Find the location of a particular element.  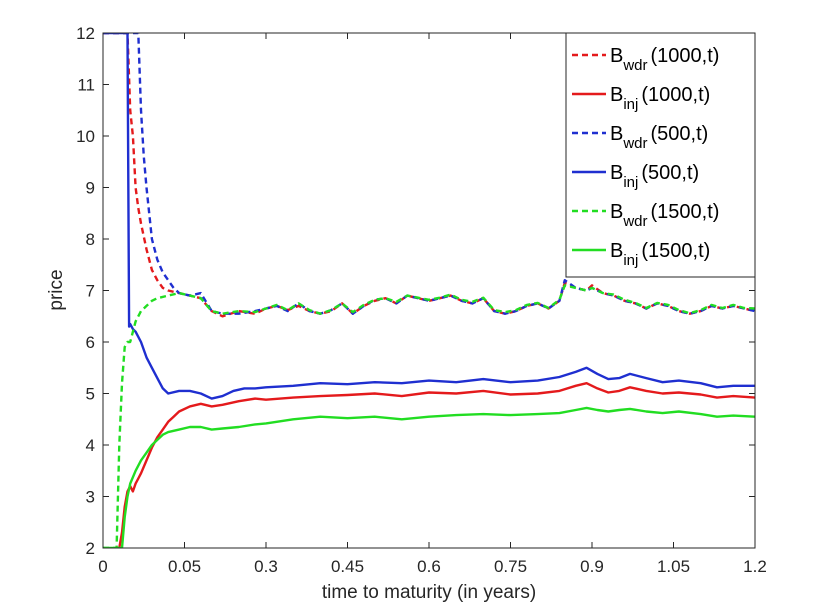

y-tick-label: 5 is located at coordinates (90, 394).